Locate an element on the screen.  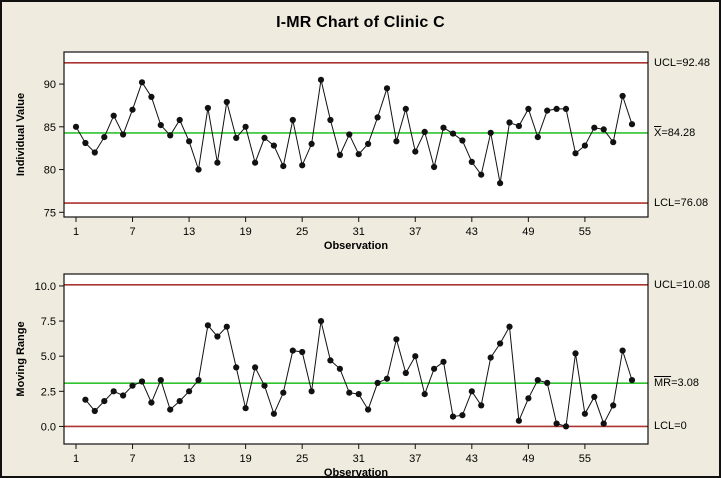
moving-range-x-tick-label: 1 is located at coordinates (76, 459).